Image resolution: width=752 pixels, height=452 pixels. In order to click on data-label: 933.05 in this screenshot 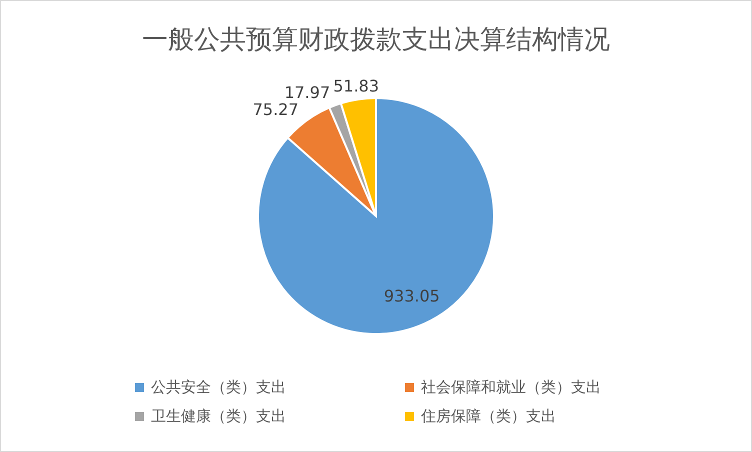, I will do `click(412, 296)`.